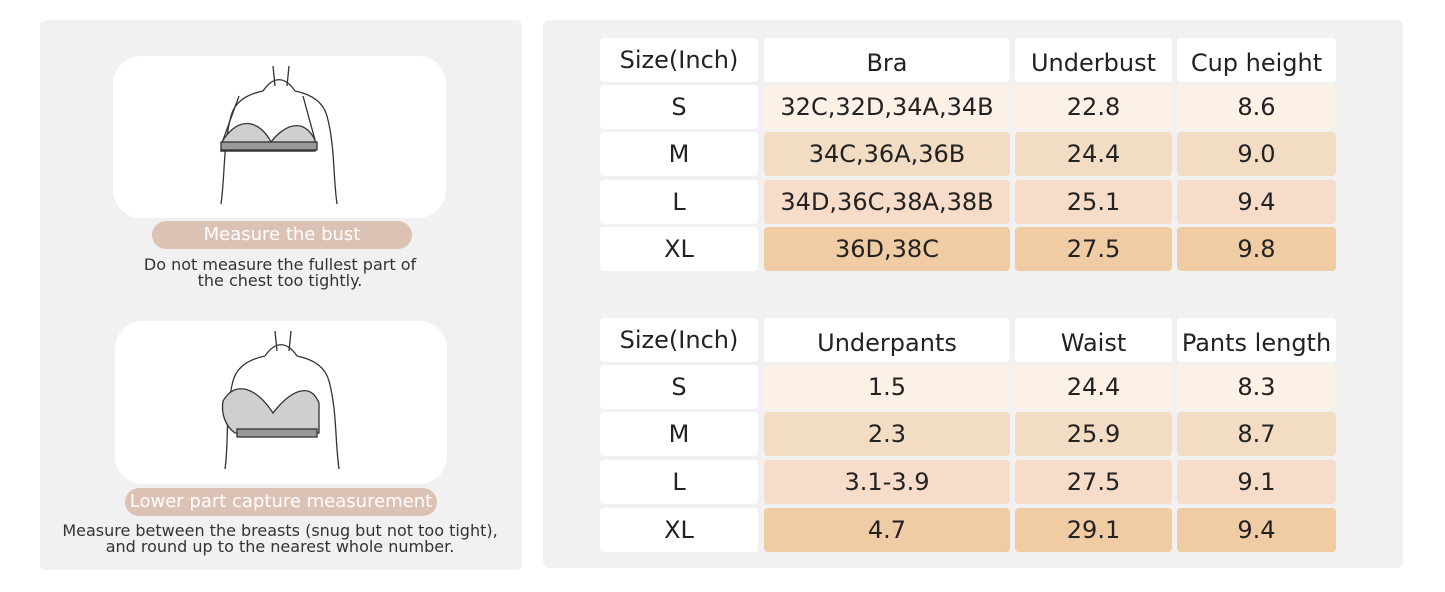  What do you see at coordinates (1093, 340) in the screenshot?
I see `header-cell: Waist` at bounding box center [1093, 340].